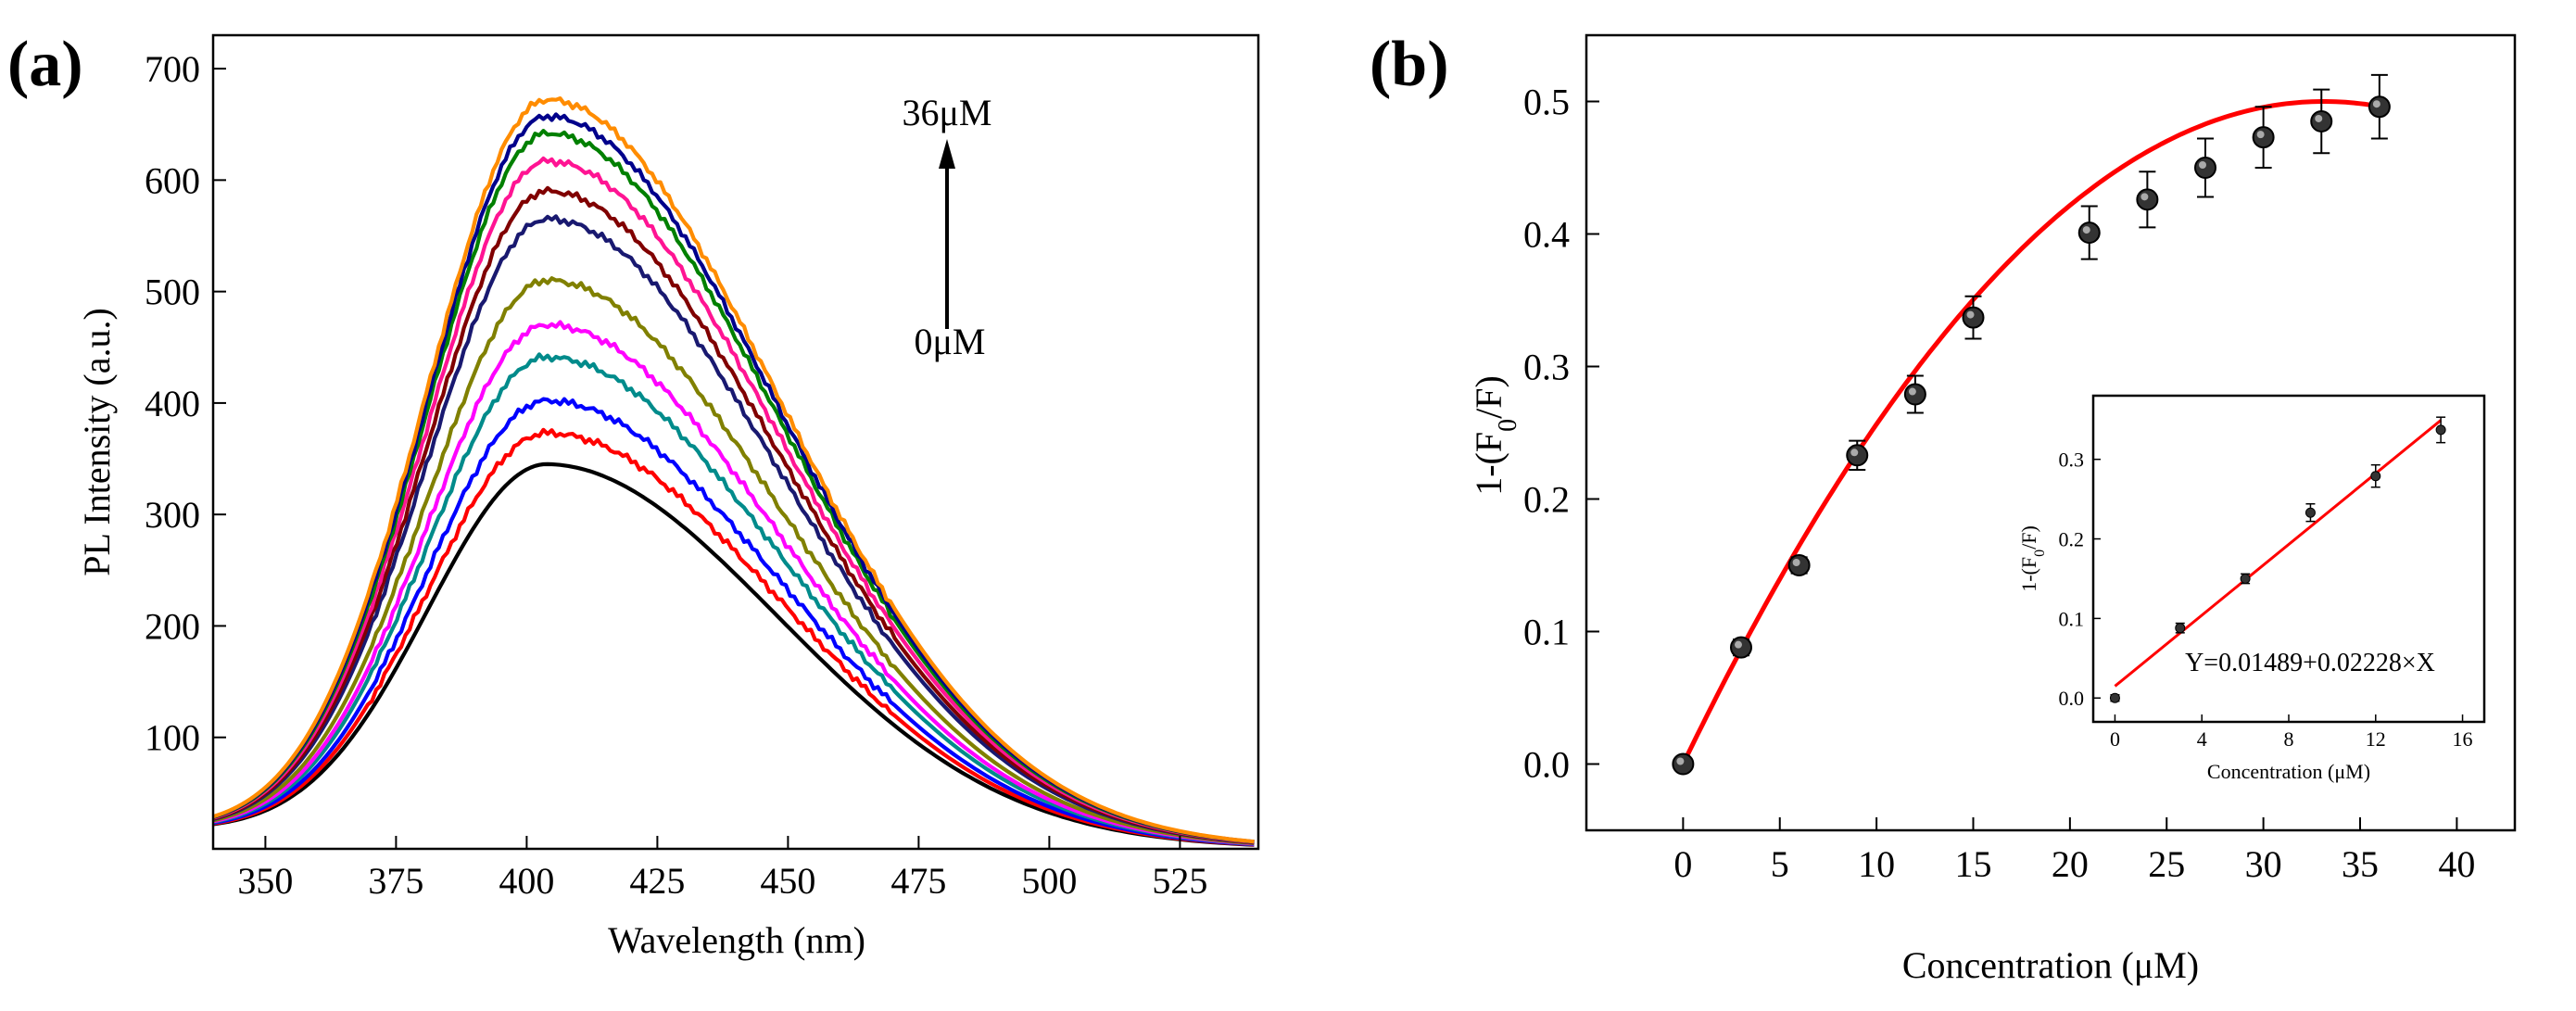  Describe the element at coordinates (918, 881) in the screenshot. I see `x-tick-label: 475` at that location.